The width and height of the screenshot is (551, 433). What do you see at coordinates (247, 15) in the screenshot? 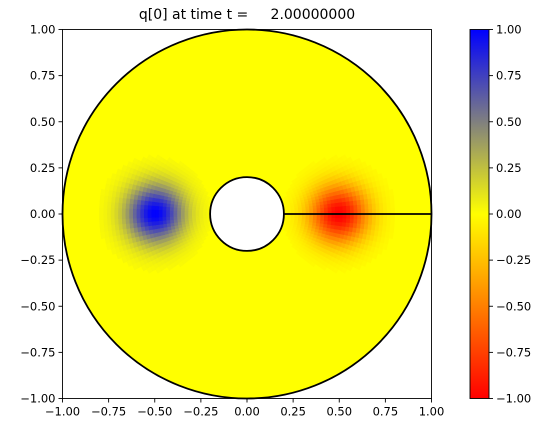
I see `chart-title: q[0] at time t = 2.00000000` at bounding box center [247, 15].